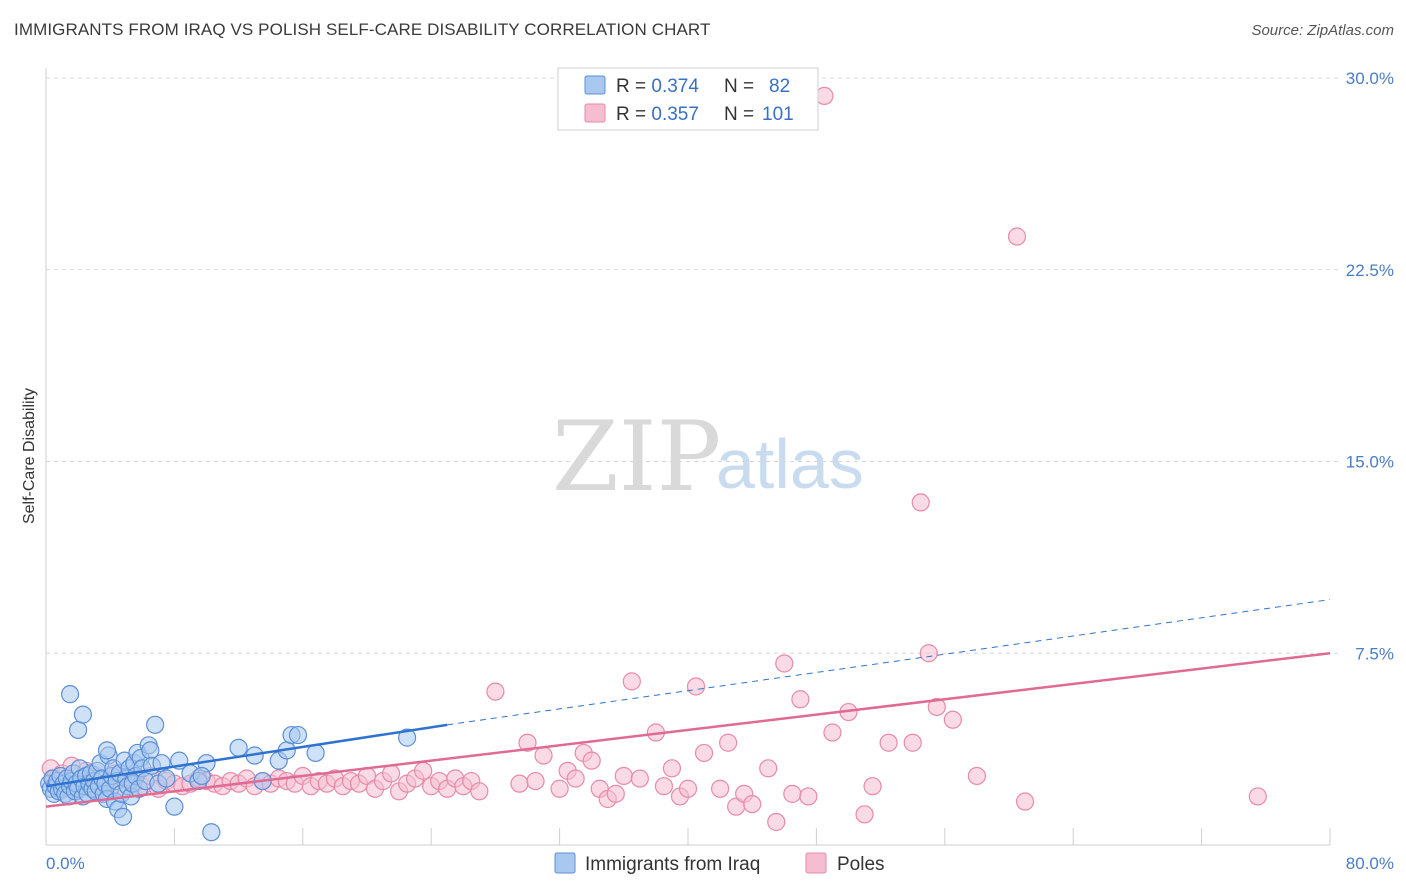 Image resolution: width=1406 pixels, height=892 pixels. I want to click on stats-legend: R = 0.374 N = 82 R = 0.357 N = 101, so click(688, 99).